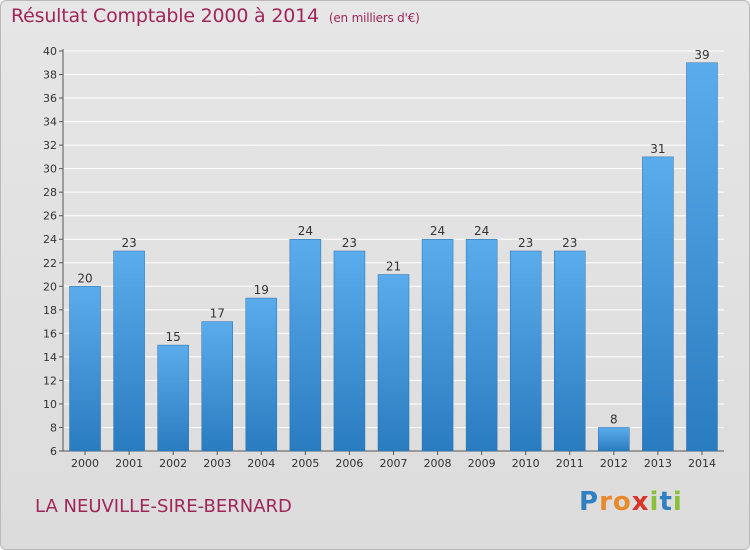 The image size is (750, 550). What do you see at coordinates (614, 419) in the screenshot?
I see `data-label: 8` at bounding box center [614, 419].